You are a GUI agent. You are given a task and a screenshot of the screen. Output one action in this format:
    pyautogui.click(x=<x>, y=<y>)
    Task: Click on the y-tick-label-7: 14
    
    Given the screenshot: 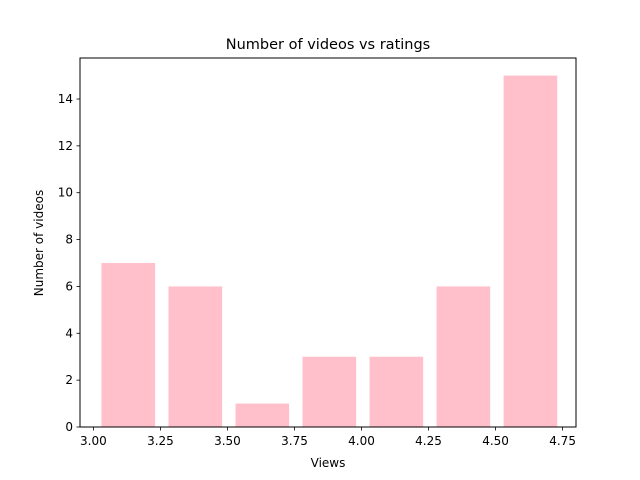 What is the action you would take?
    pyautogui.click(x=65, y=99)
    